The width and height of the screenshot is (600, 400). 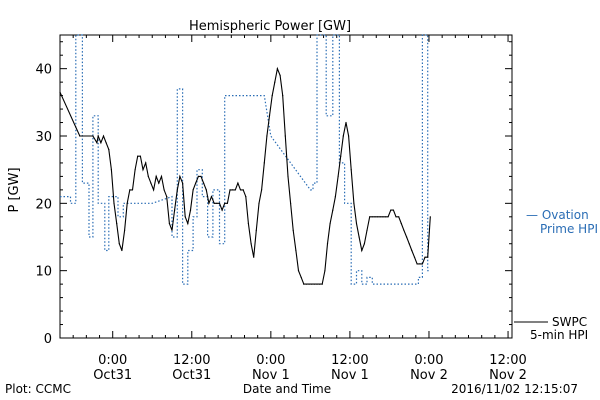 I want to click on legend-swpc: SWPC 5-min HPI, so click(x=551, y=328).